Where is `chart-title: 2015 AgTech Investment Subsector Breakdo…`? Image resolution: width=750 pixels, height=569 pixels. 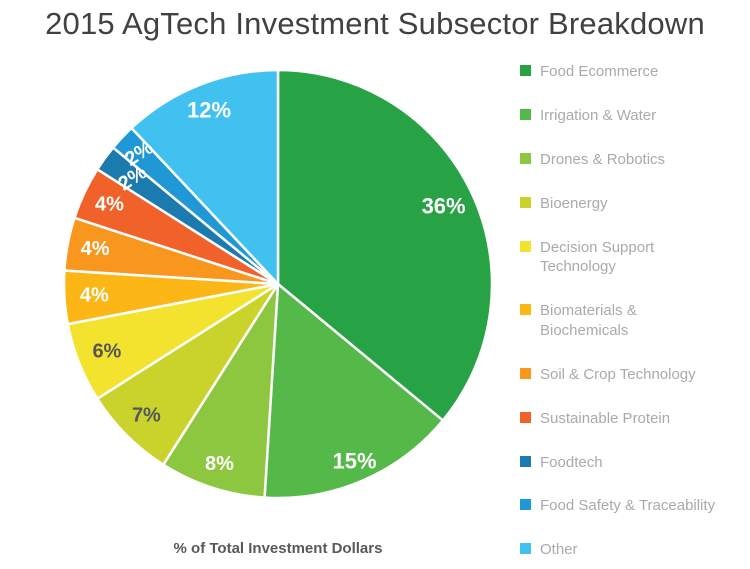
chart-title: 2015 AgTech Investment Subsector Breakdo… is located at coordinates (375, 23).